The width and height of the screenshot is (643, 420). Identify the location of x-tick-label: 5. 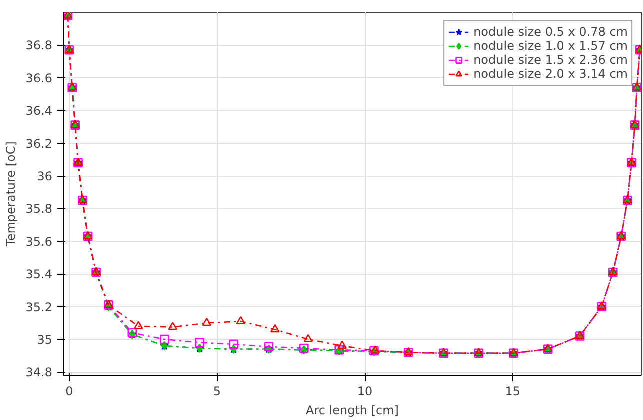
(217, 391).